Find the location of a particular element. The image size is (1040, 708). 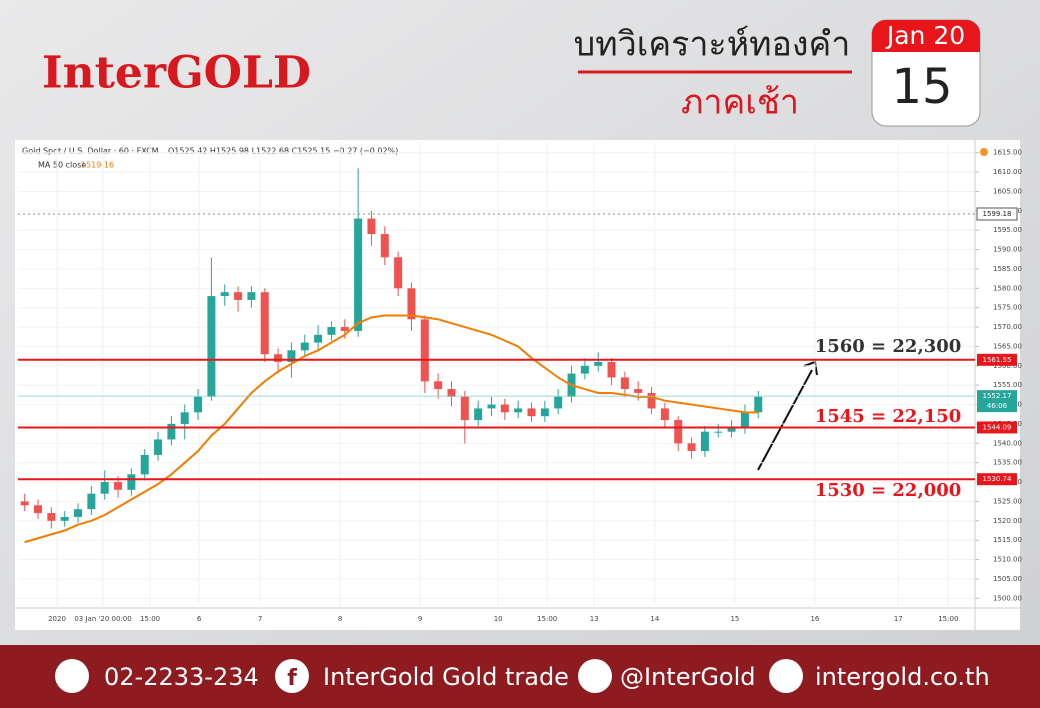

y-tick-label: 1505.00 is located at coordinates (1007, 579).